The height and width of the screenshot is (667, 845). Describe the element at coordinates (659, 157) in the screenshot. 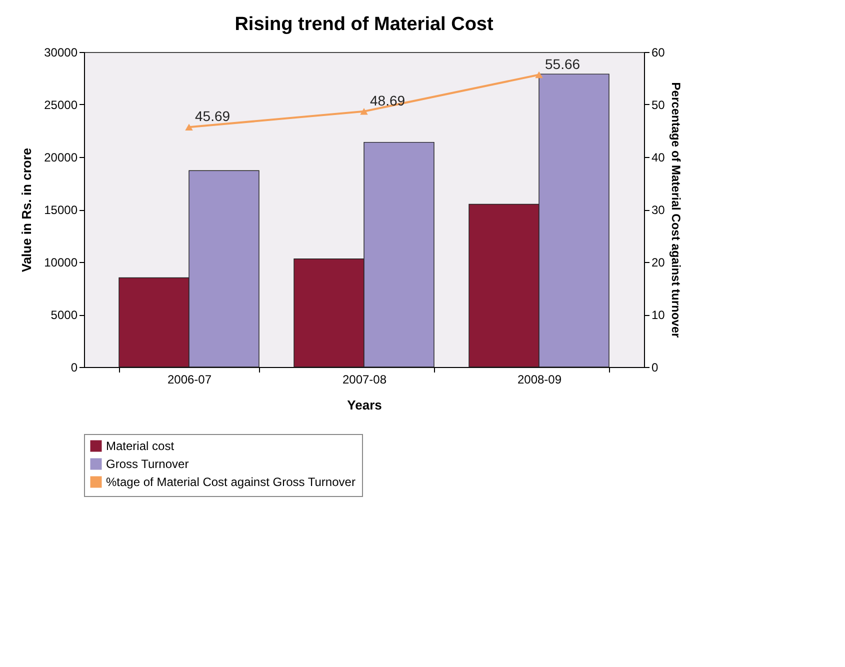

I see `y2-tick-label: 40` at that location.